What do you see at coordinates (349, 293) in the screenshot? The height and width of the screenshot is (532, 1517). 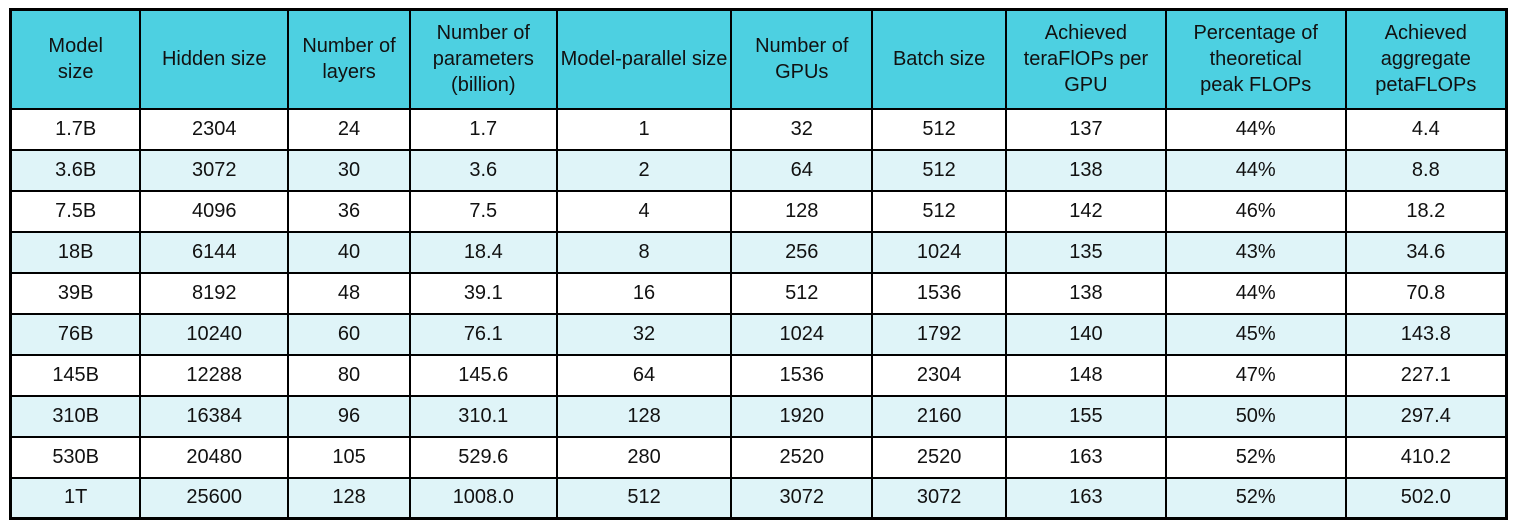 I see `cell-num-layers: 48` at bounding box center [349, 293].